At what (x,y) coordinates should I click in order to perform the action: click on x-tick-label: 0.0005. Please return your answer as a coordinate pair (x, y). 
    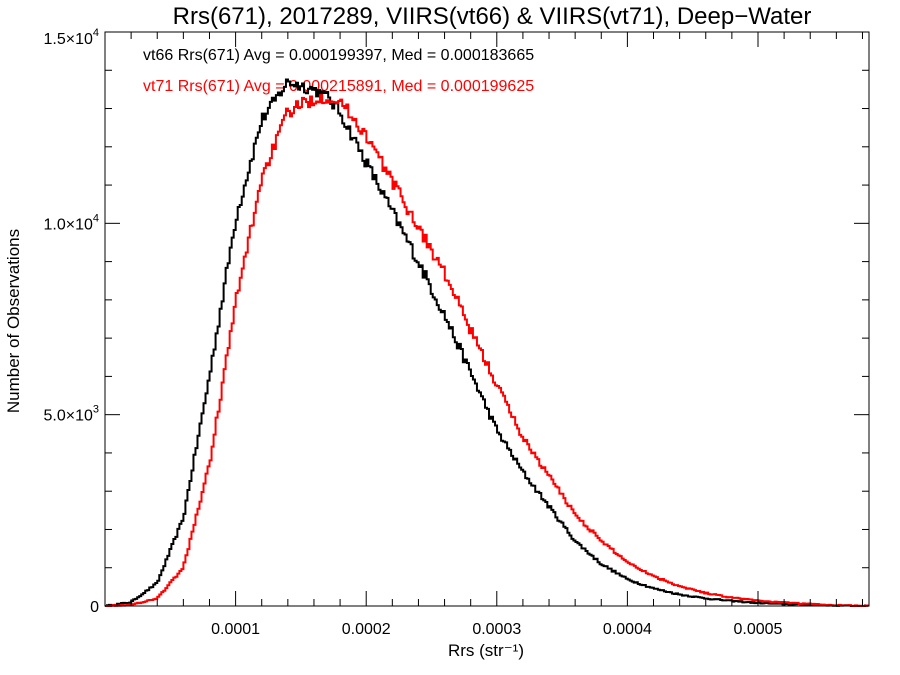
    Looking at the image, I should click on (758, 629).